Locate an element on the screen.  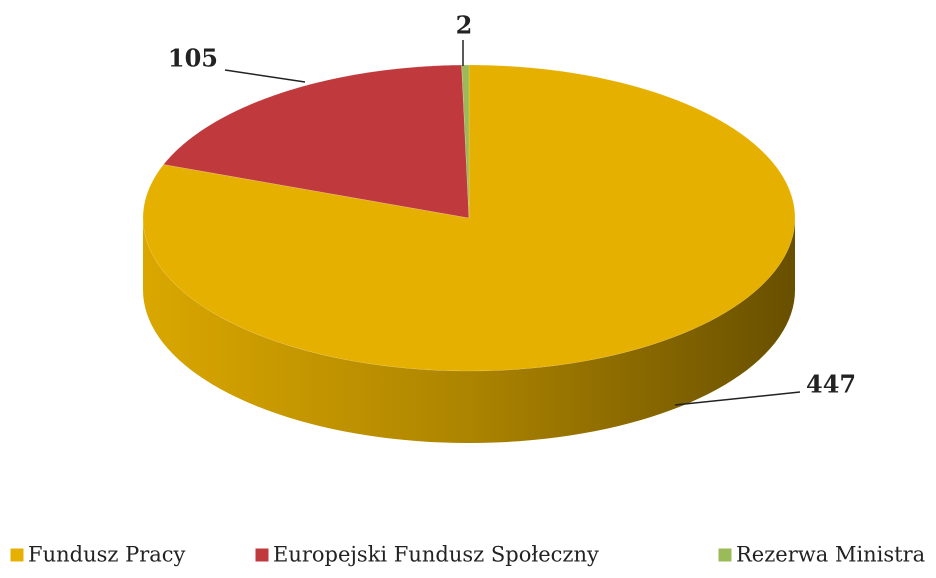
legend-label: Rezerwa Ministra is located at coordinates (830, 555).